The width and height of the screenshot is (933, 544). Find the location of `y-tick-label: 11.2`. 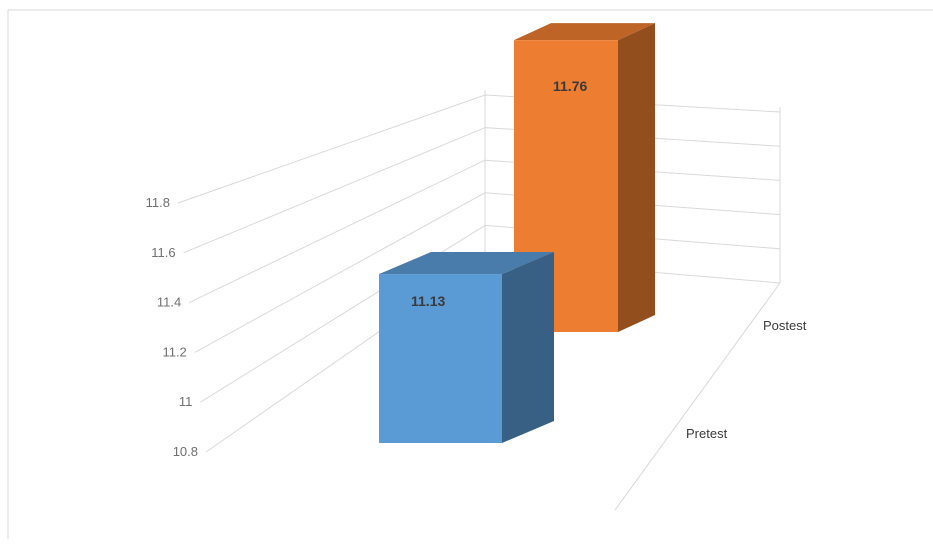

y-tick-label: 11.2 is located at coordinates (174, 351).